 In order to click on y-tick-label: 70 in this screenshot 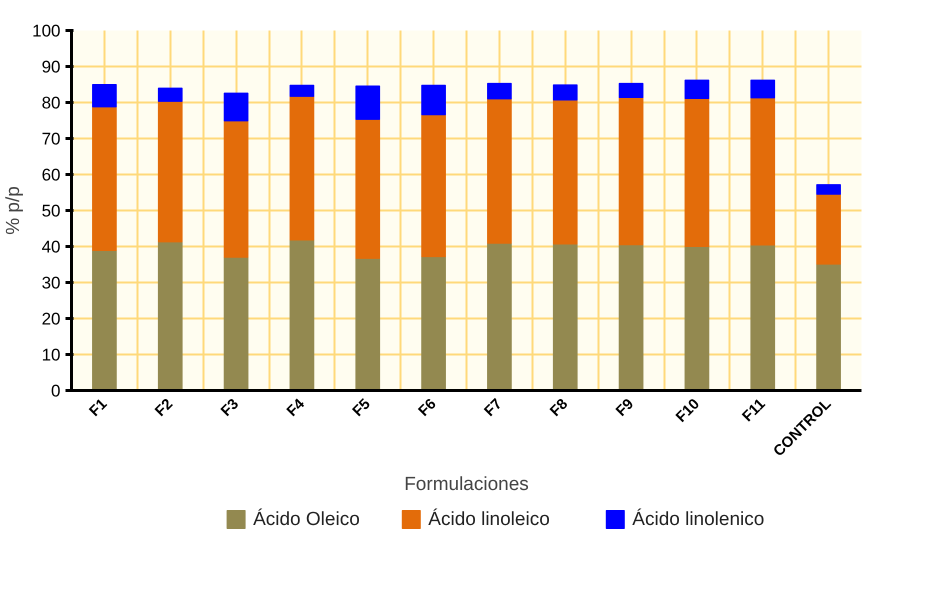, I will do `click(51, 139)`.